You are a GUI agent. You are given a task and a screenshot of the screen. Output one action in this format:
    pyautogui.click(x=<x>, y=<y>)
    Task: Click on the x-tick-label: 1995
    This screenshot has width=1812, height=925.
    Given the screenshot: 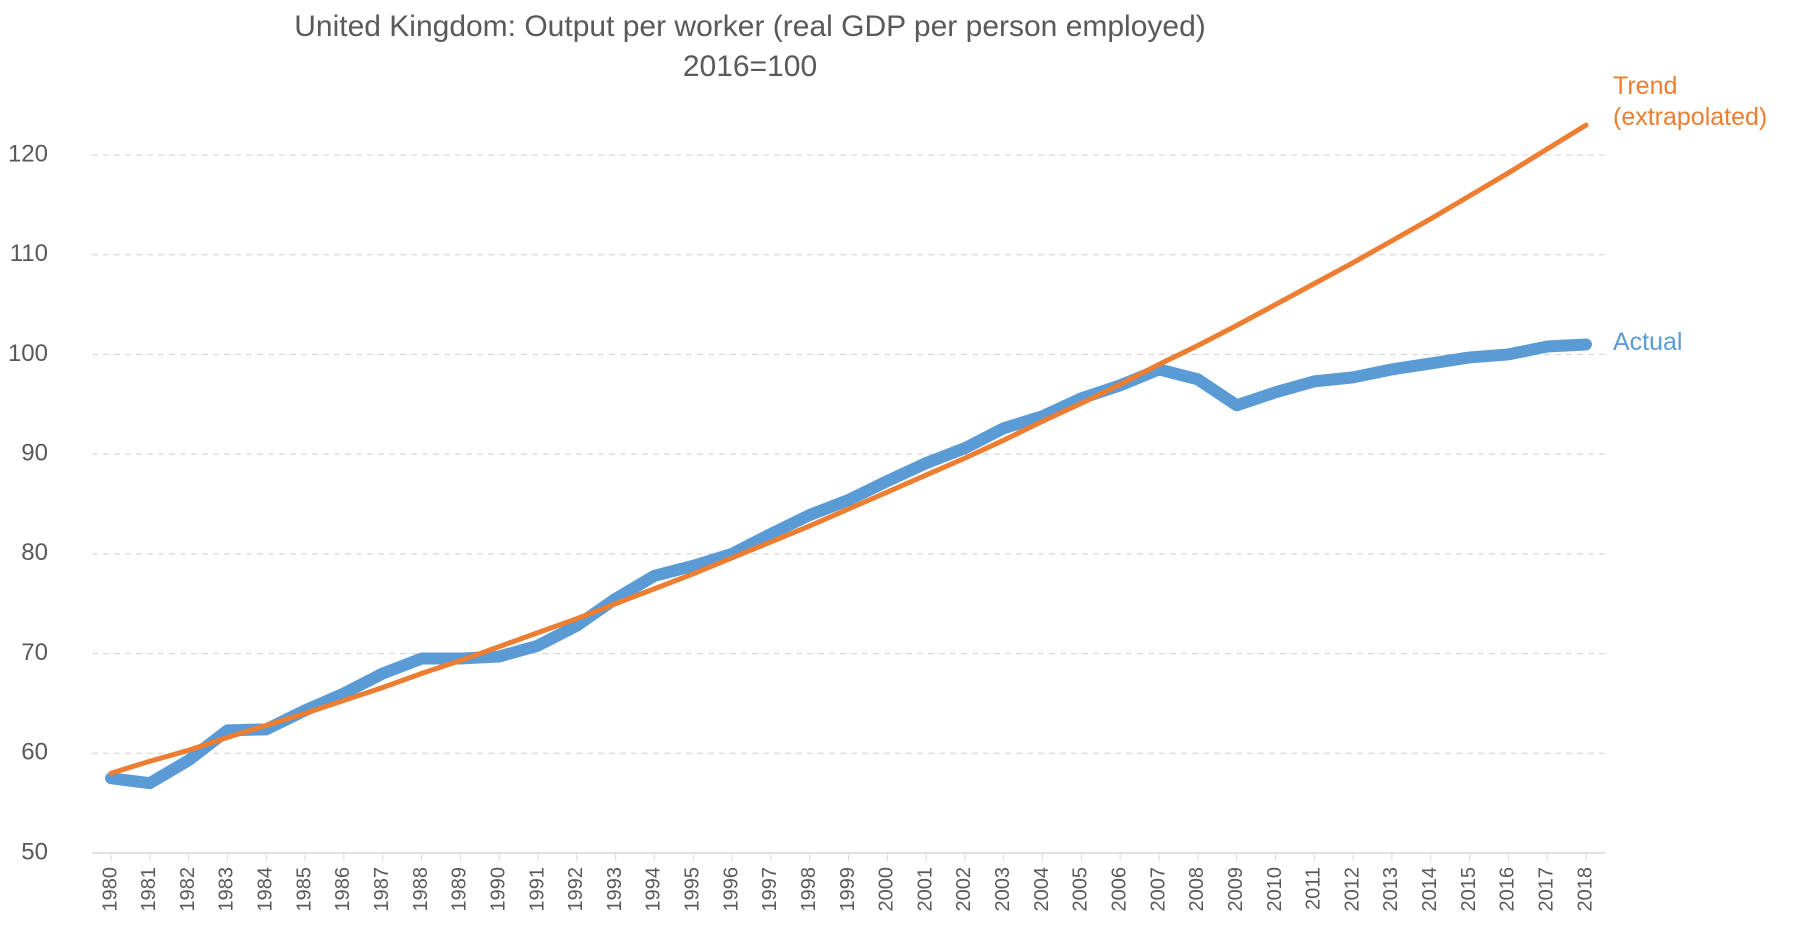 What is the action you would take?
    pyautogui.click(x=693, y=889)
    